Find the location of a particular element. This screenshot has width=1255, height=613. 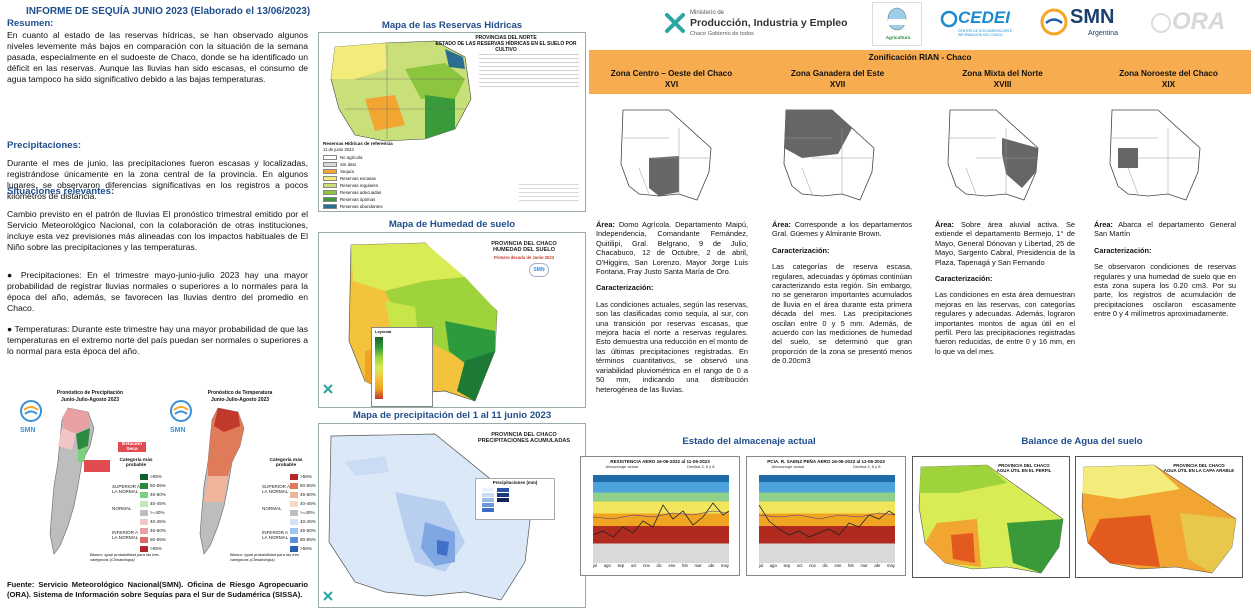

logo-agricultura: Agricultura is located at coordinates (897, 24).